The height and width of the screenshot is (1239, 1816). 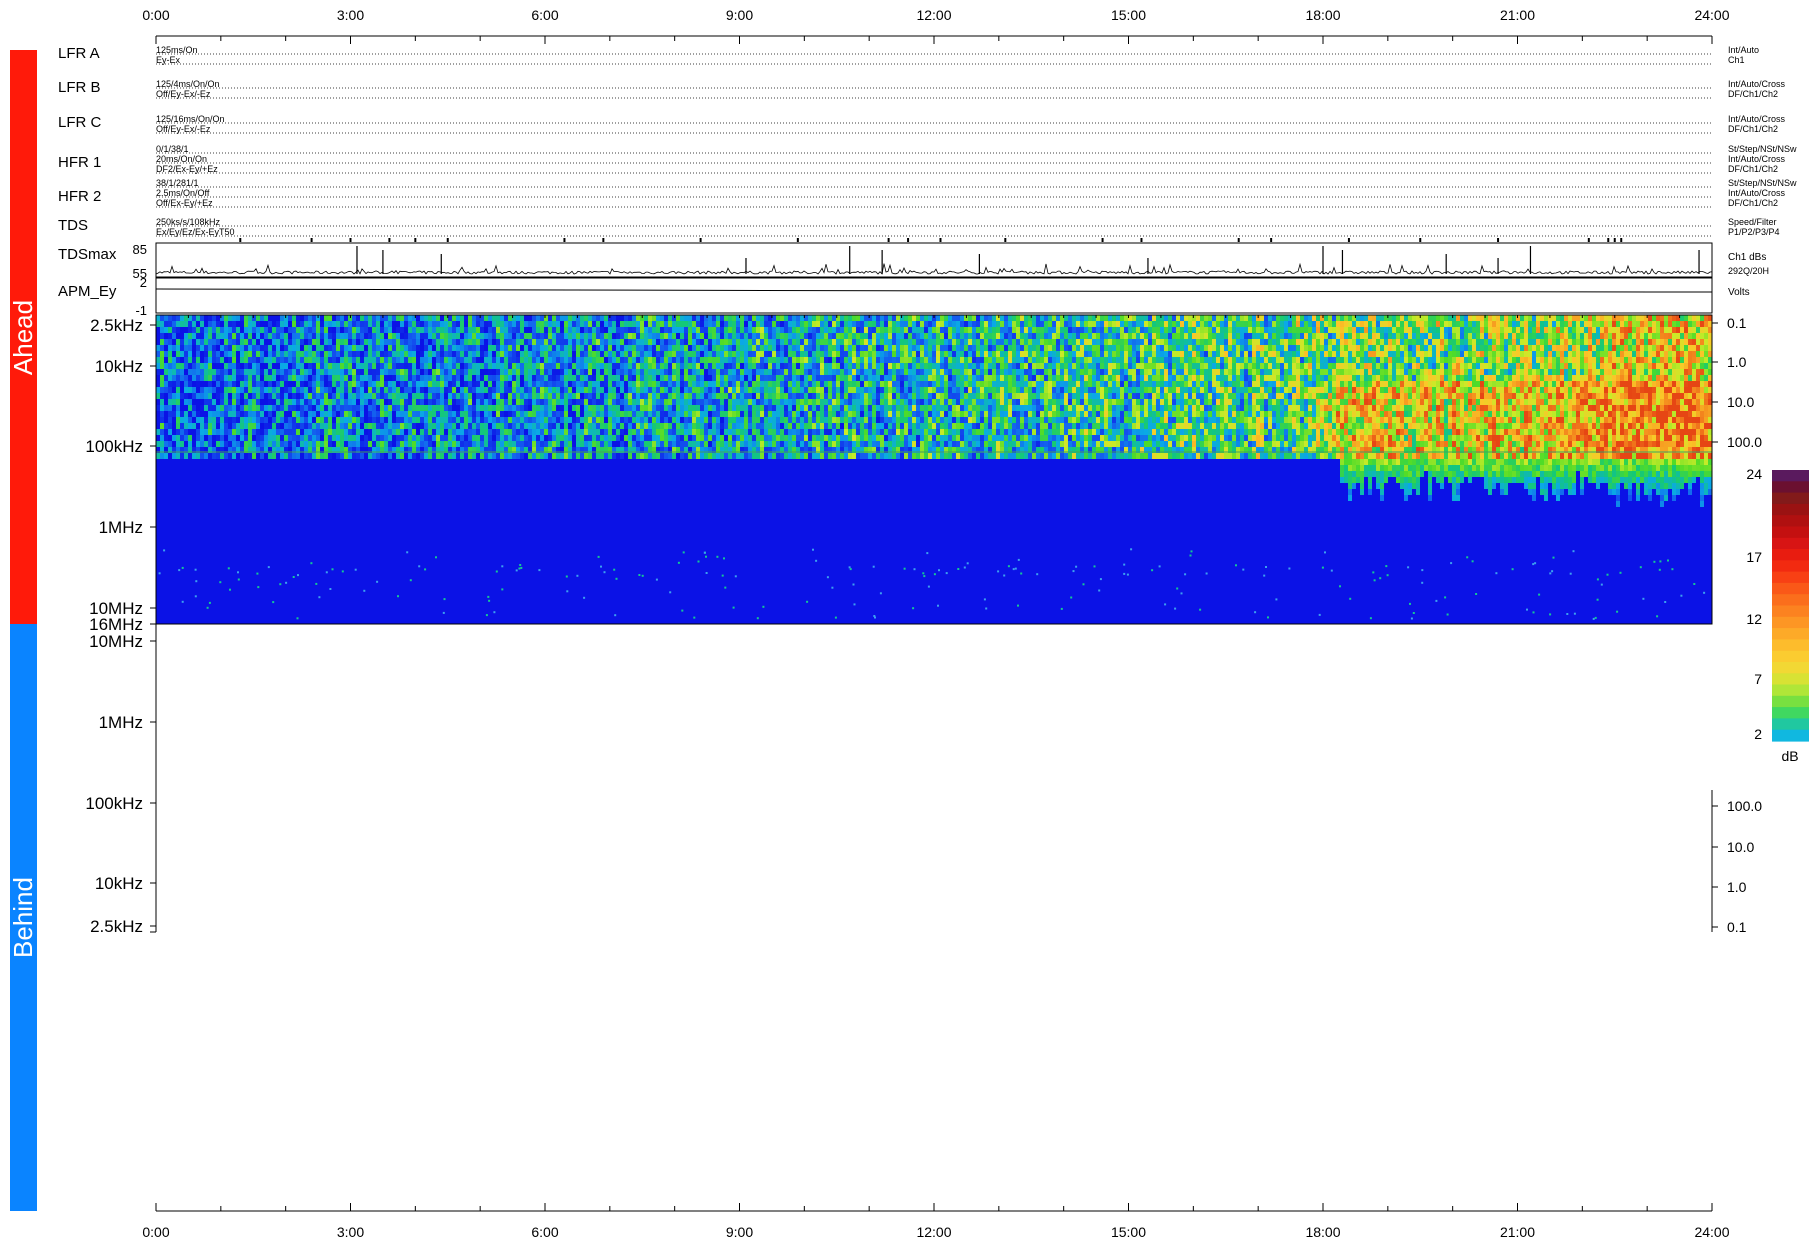 I want to click on instrument-mode-right-text: Int/Auto/Cross, so click(x=1757, y=159).